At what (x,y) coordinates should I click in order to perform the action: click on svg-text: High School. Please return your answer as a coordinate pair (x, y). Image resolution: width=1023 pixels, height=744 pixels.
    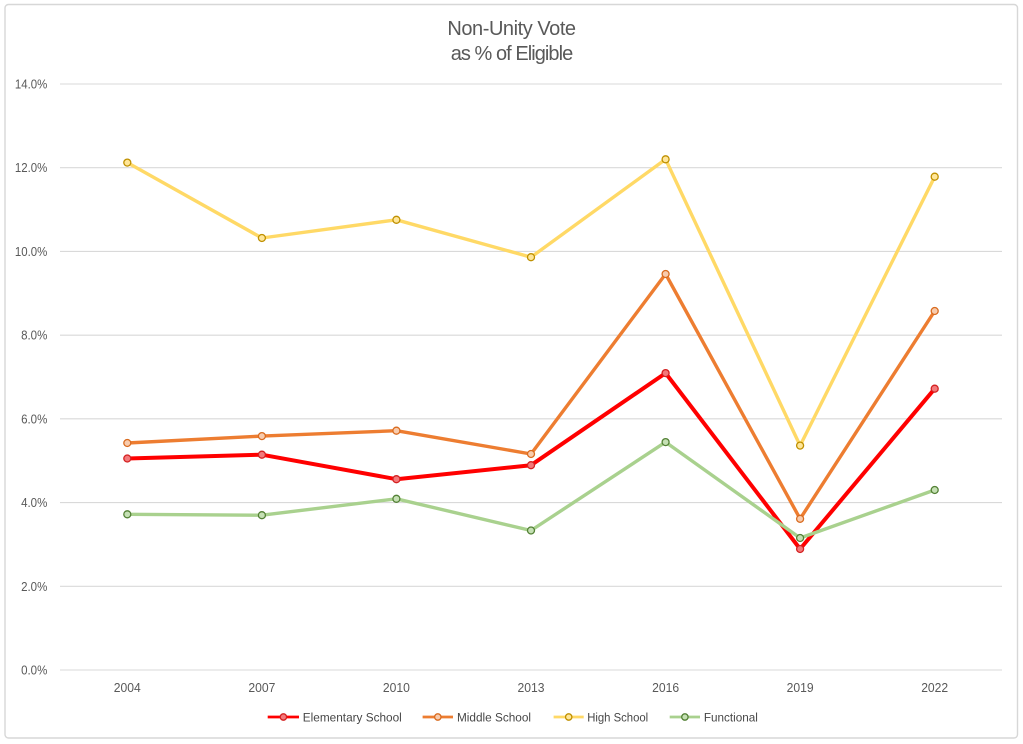
    Looking at the image, I should click on (617, 717).